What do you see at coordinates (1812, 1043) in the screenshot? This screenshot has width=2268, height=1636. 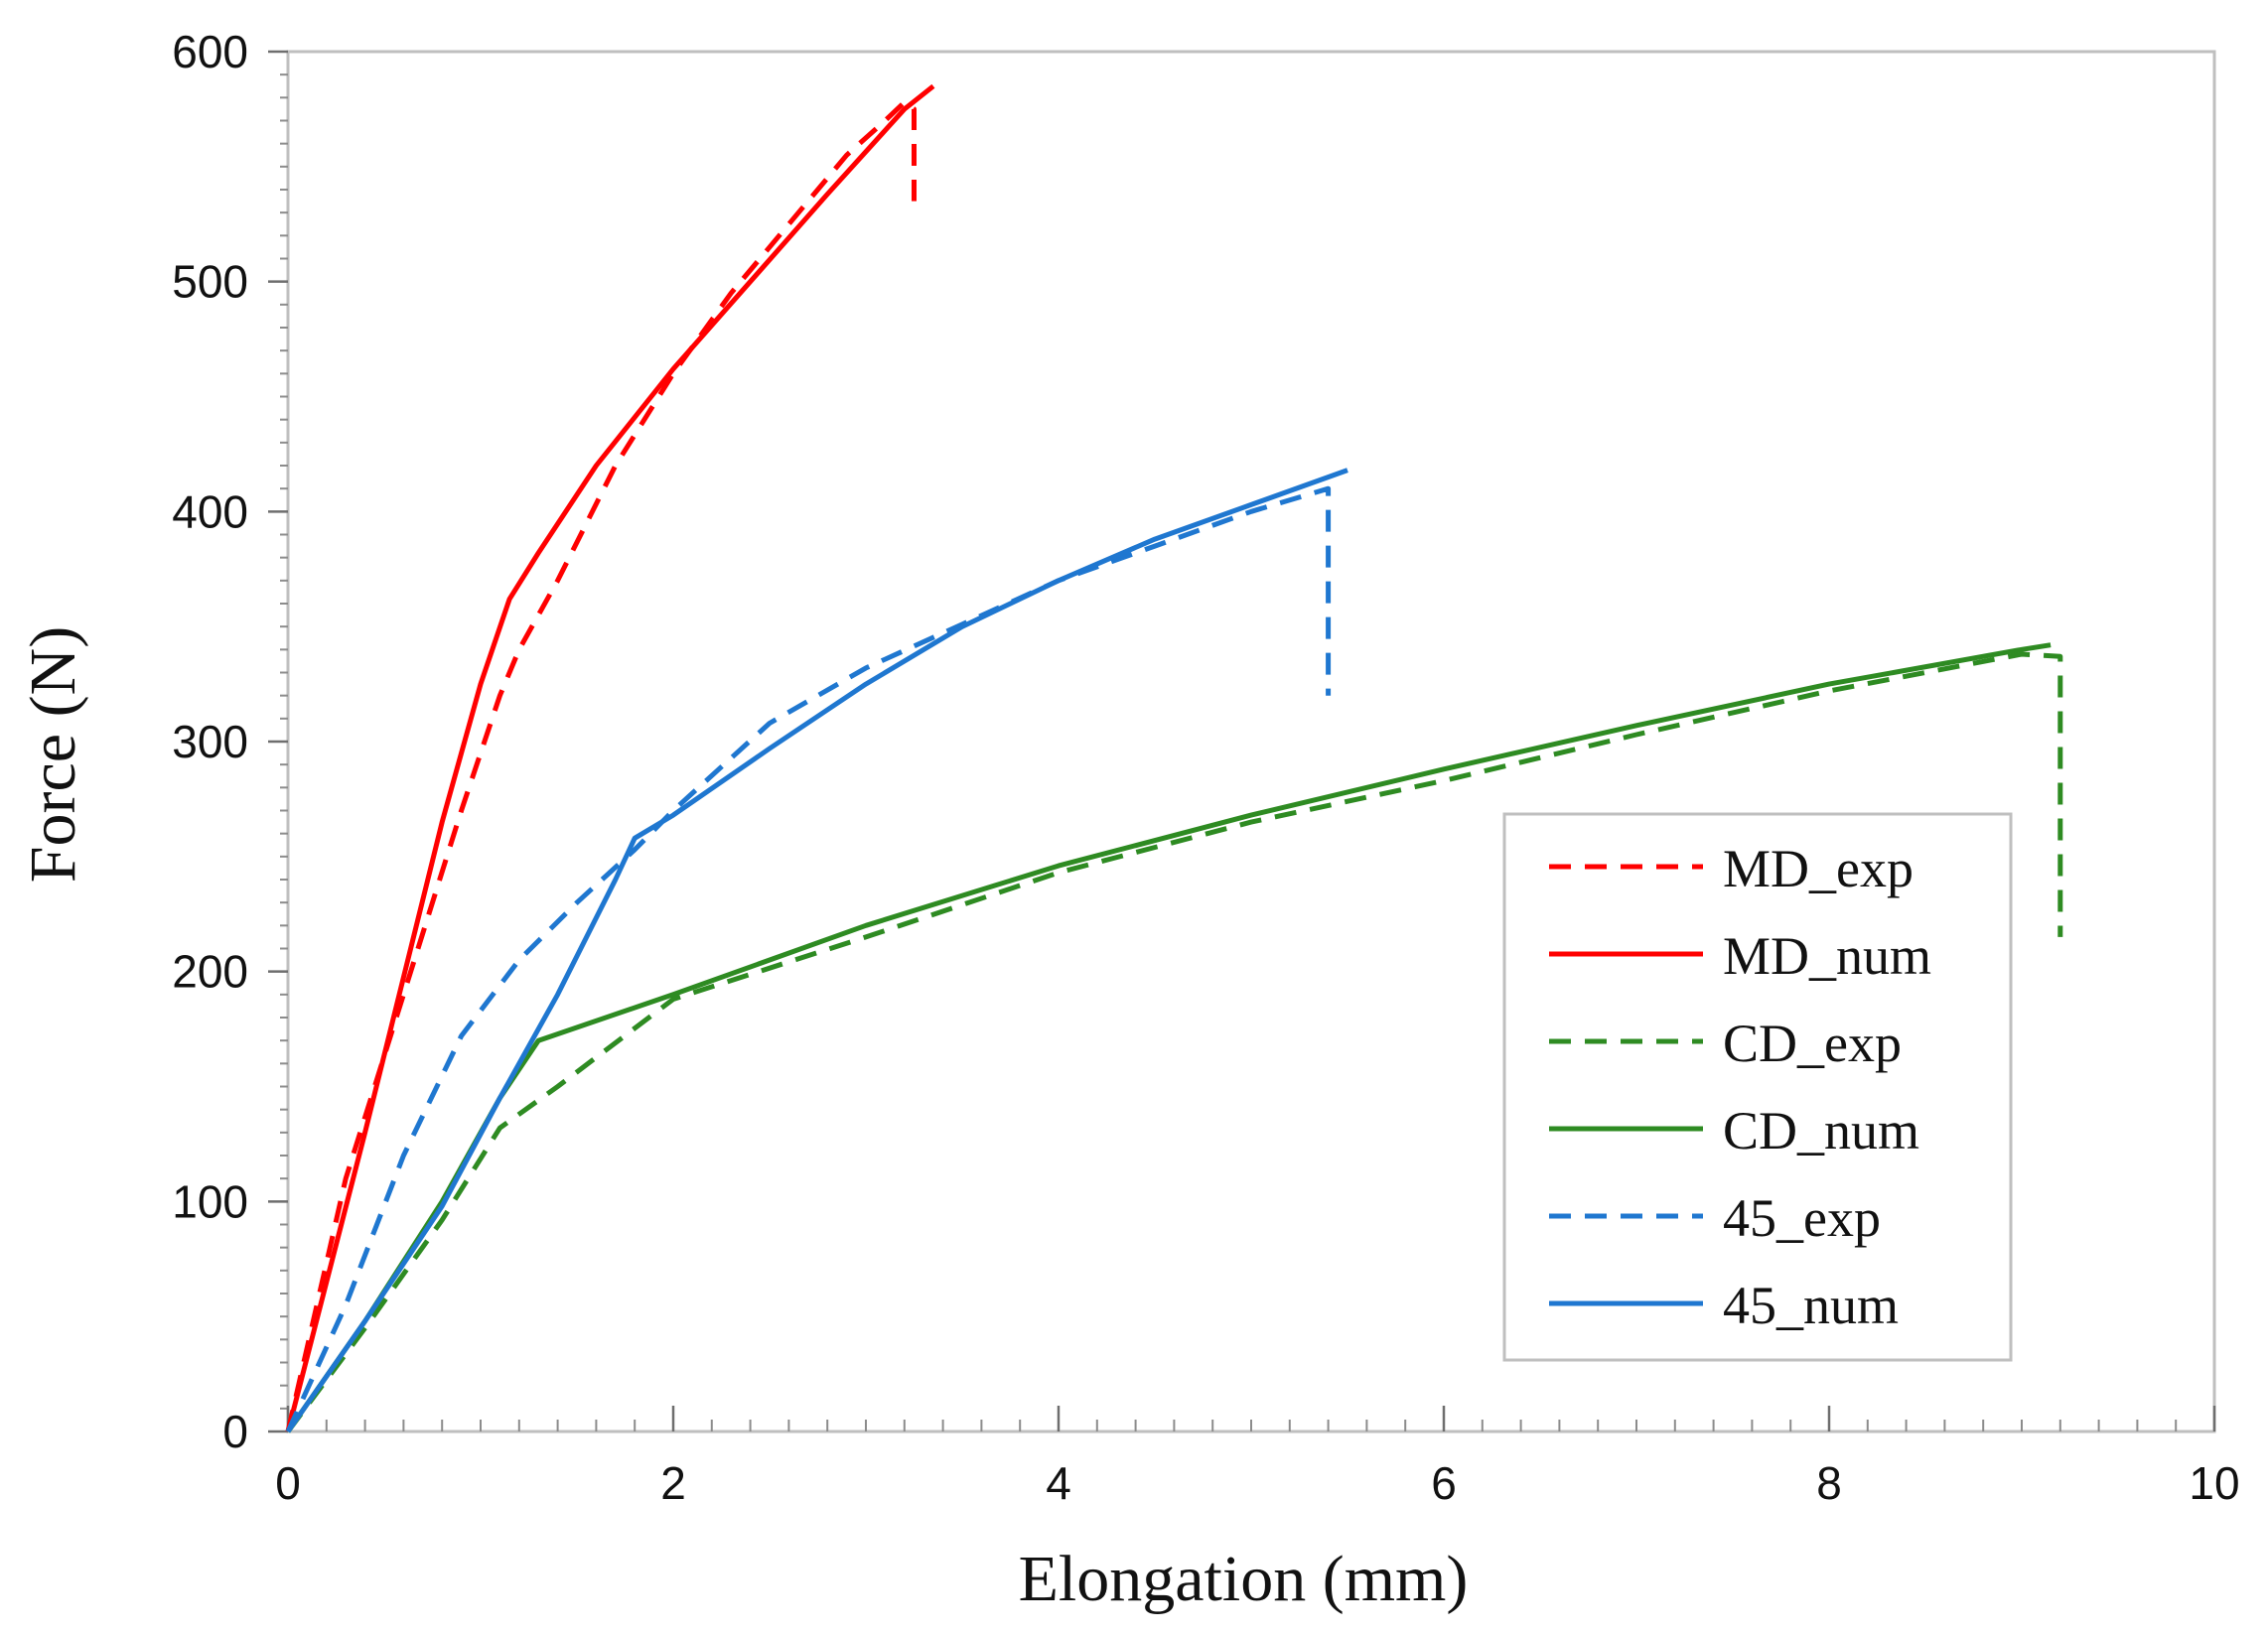 I see `legend-label: CD_exp` at bounding box center [1812, 1043].